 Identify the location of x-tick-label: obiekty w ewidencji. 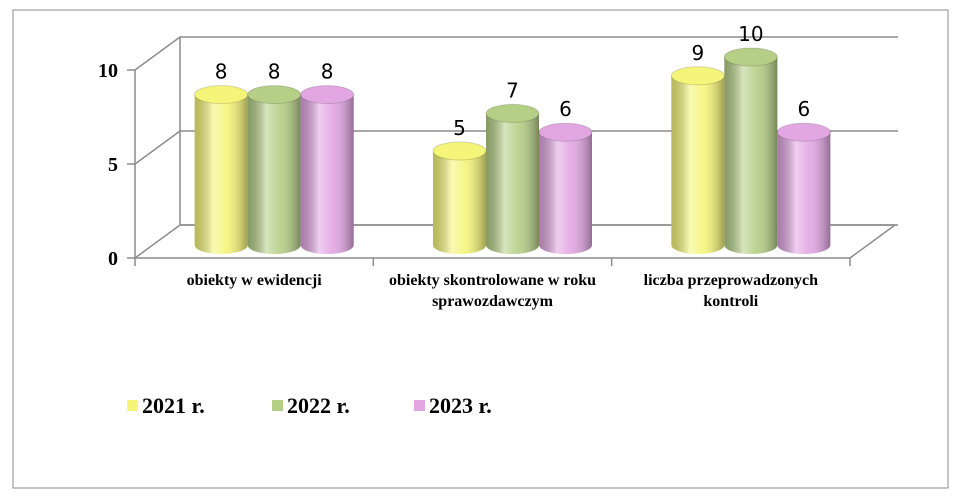
(254, 280).